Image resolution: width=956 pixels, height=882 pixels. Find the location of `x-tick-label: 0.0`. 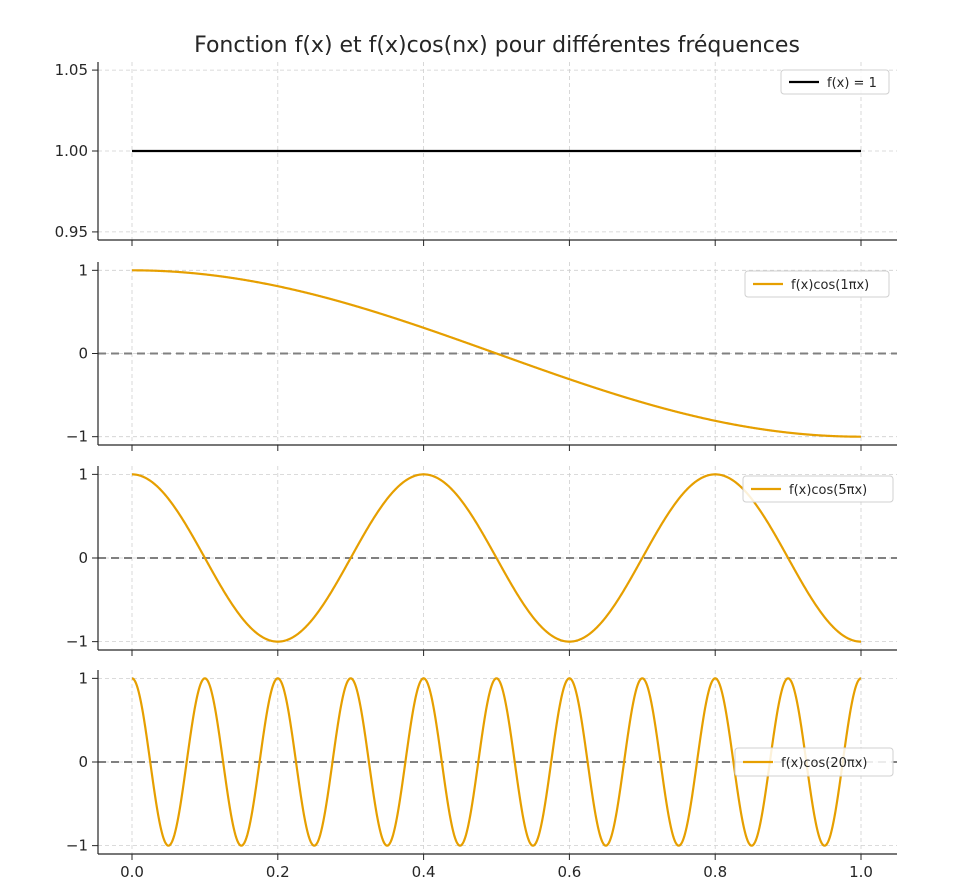

x-tick-label: 0.0 is located at coordinates (132, 872).